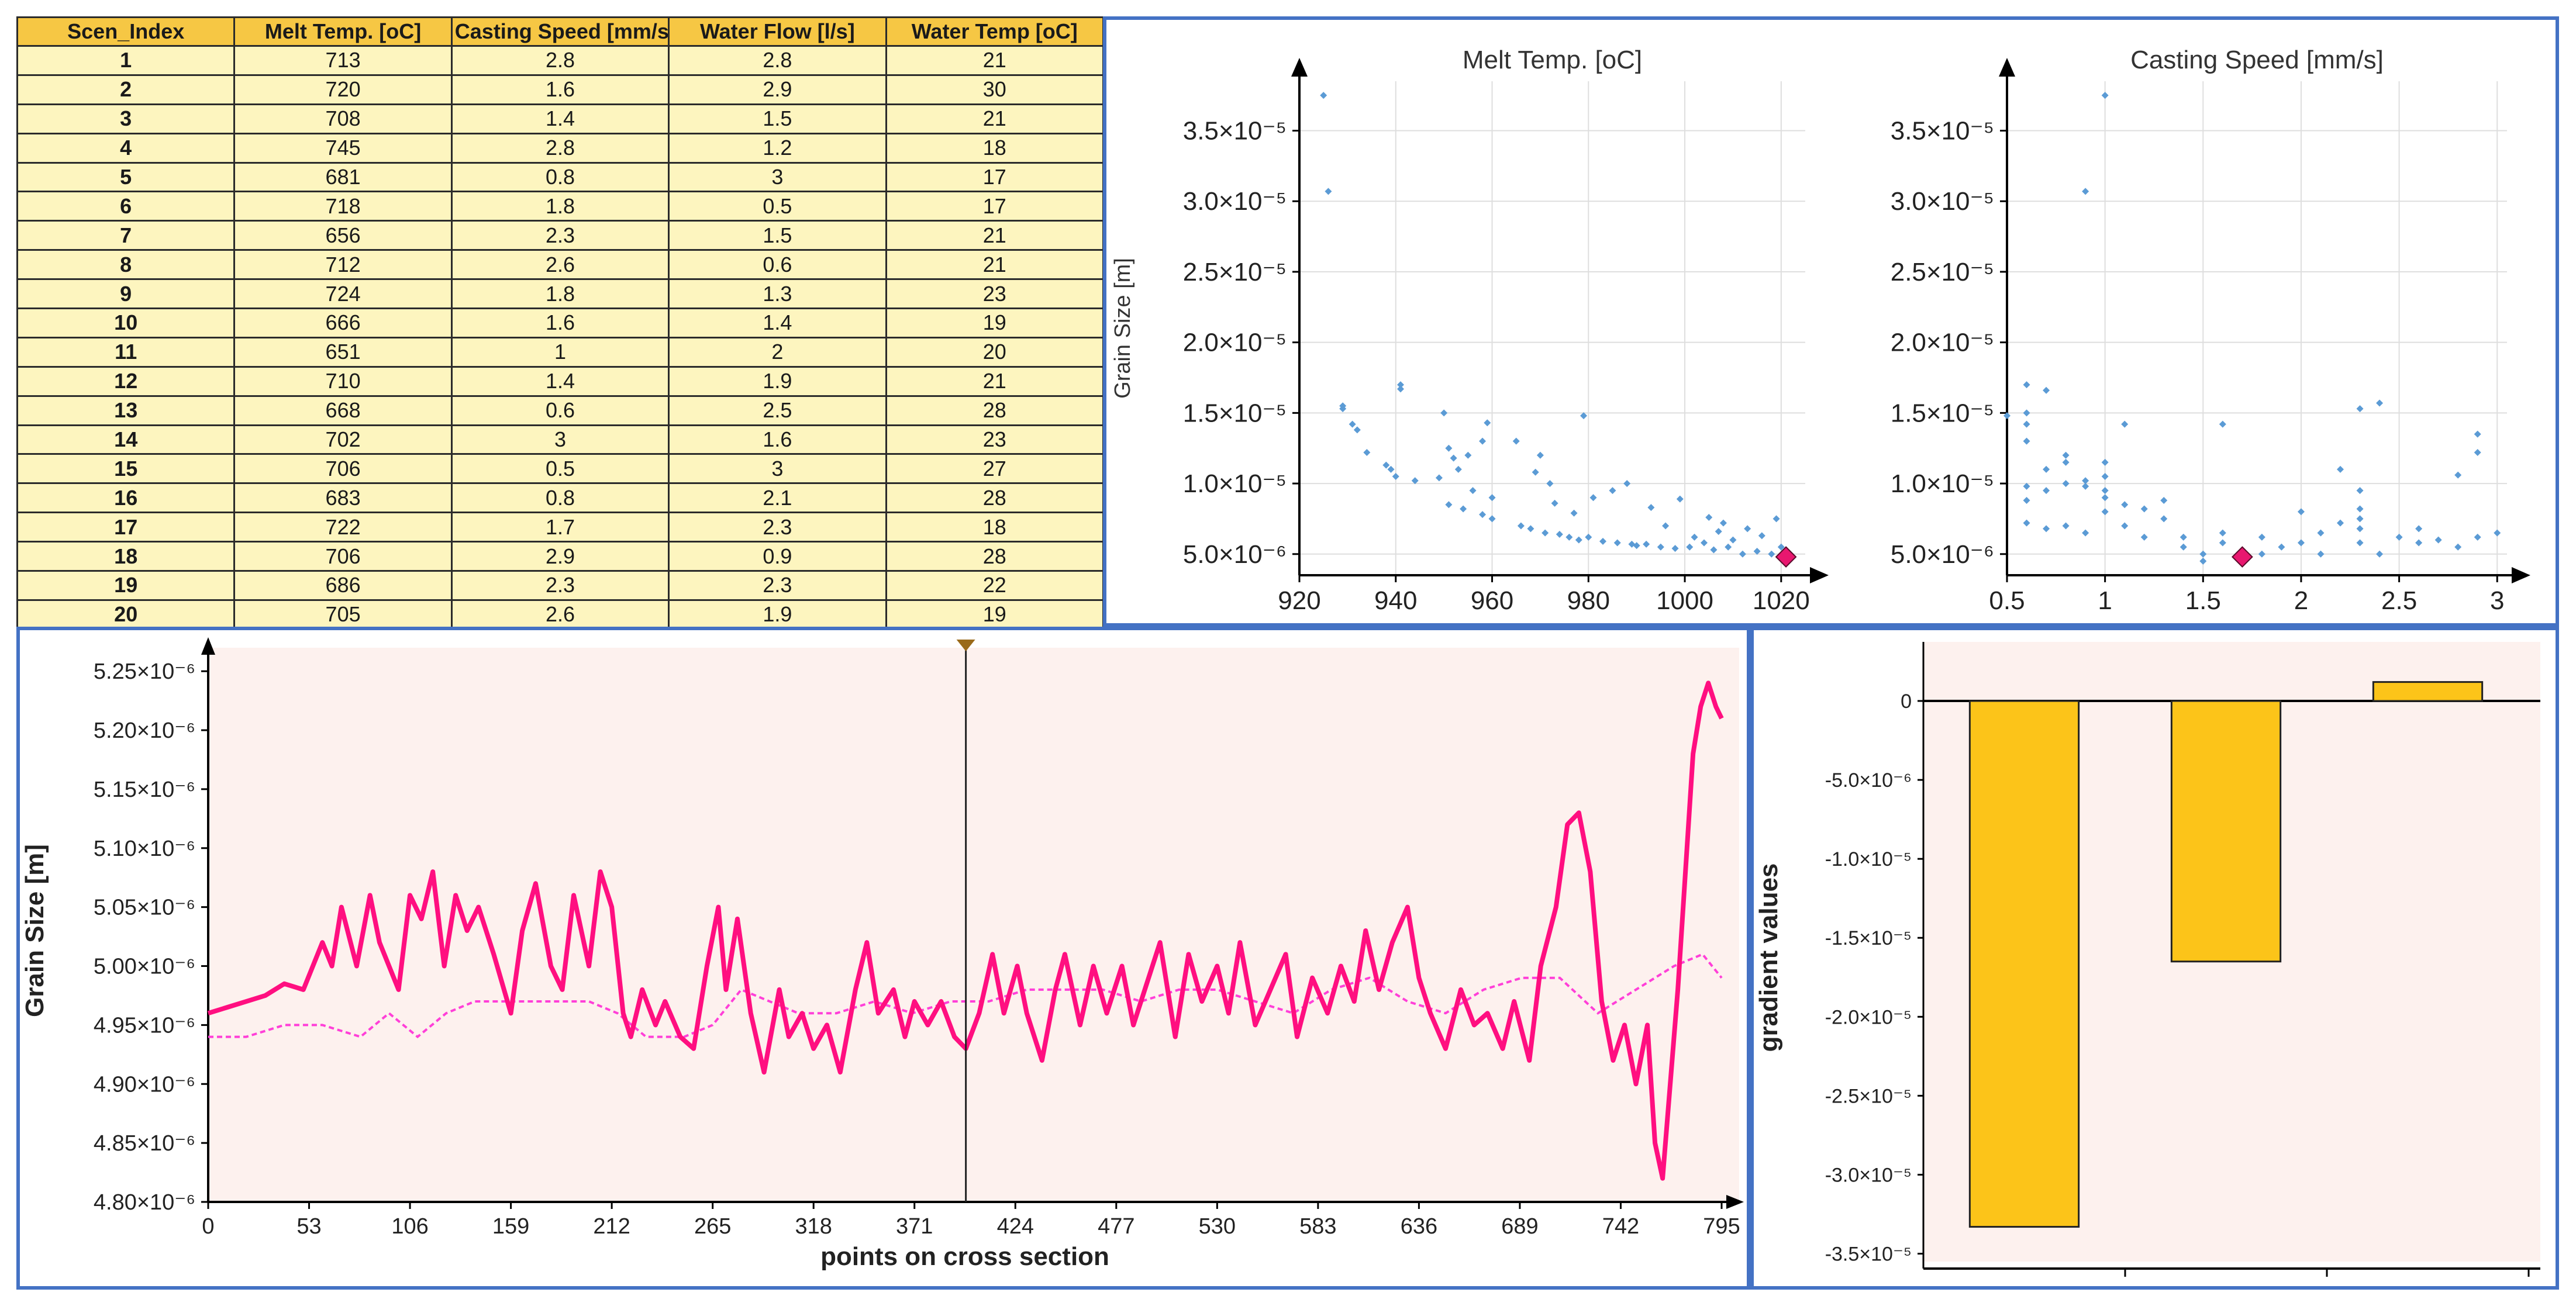 Image resolution: width=2576 pixels, height=1313 pixels. I want to click on table-row: 15 706 0.5 3 27, so click(560, 469).